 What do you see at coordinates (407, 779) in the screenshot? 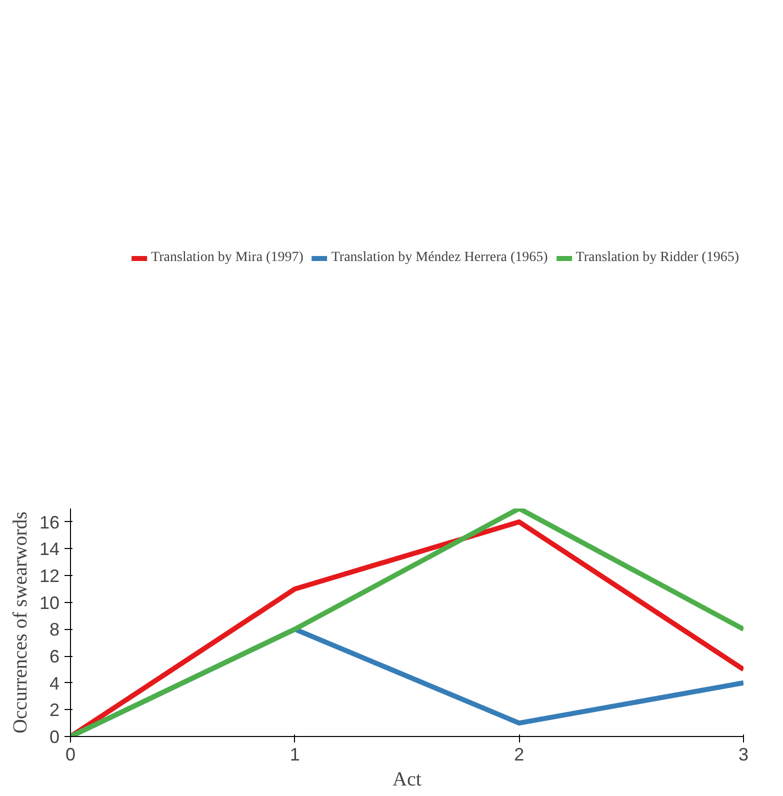
I see `x-axis-title: Act` at bounding box center [407, 779].